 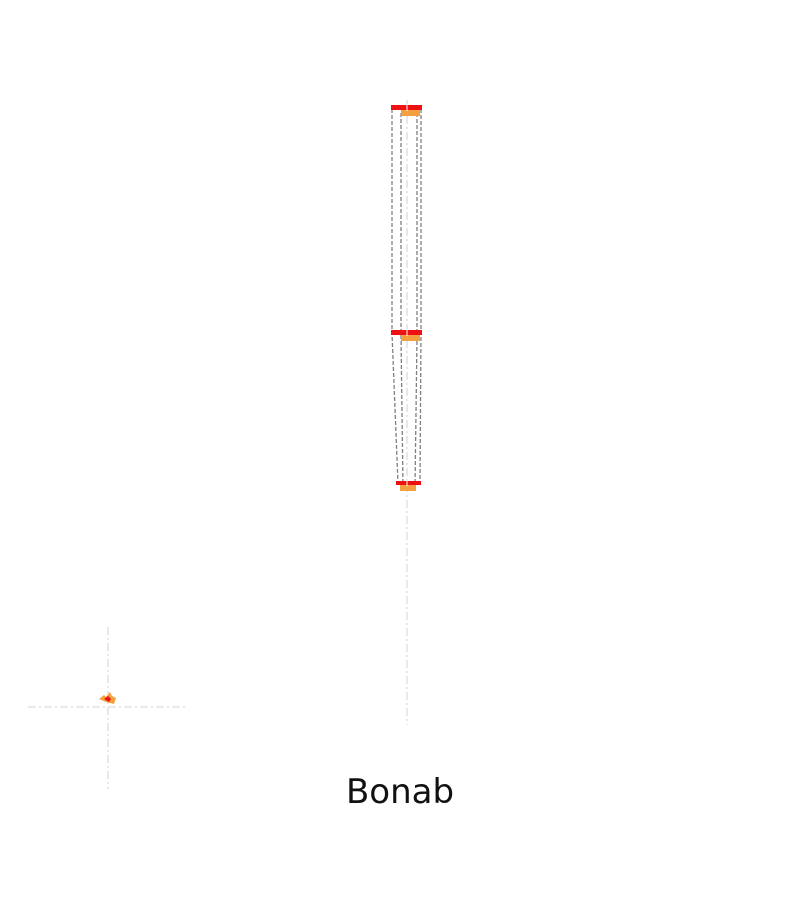 What do you see at coordinates (406, 335) in the screenshot?
I see `middle-marker` at bounding box center [406, 335].